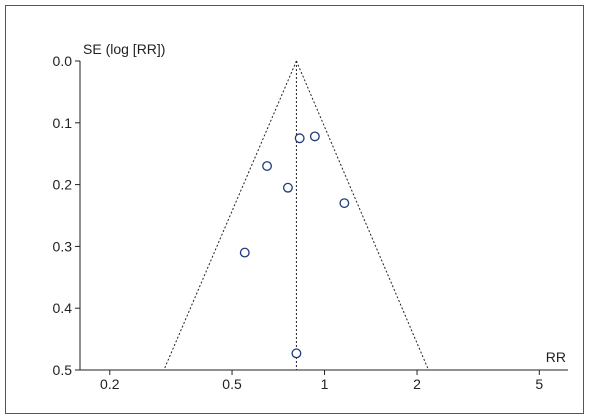  Describe the element at coordinates (66, 215) in the screenshot. I see `y-ticks: 0.0 0.1 0.2 0.3 0.4 0.5` at that location.